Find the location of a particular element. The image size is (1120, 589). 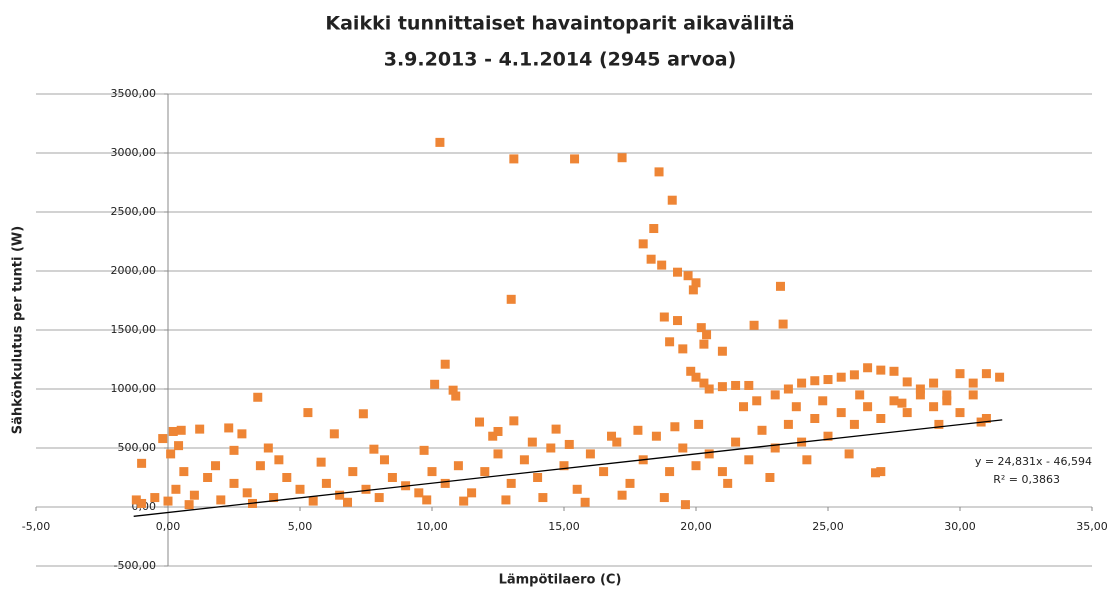

y-tick-label: 1000,00 is located at coordinates (134, 388).